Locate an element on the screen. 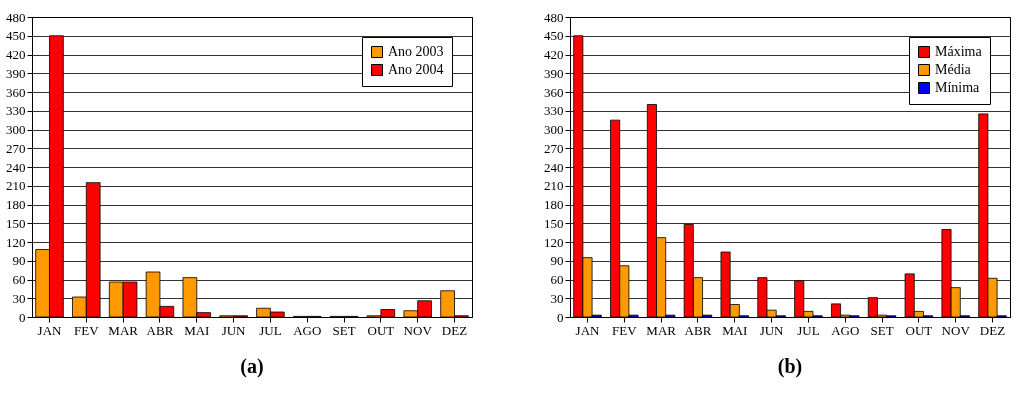 The height and width of the screenshot is (419, 1028). legend-label: Mínima is located at coordinates (958, 87).